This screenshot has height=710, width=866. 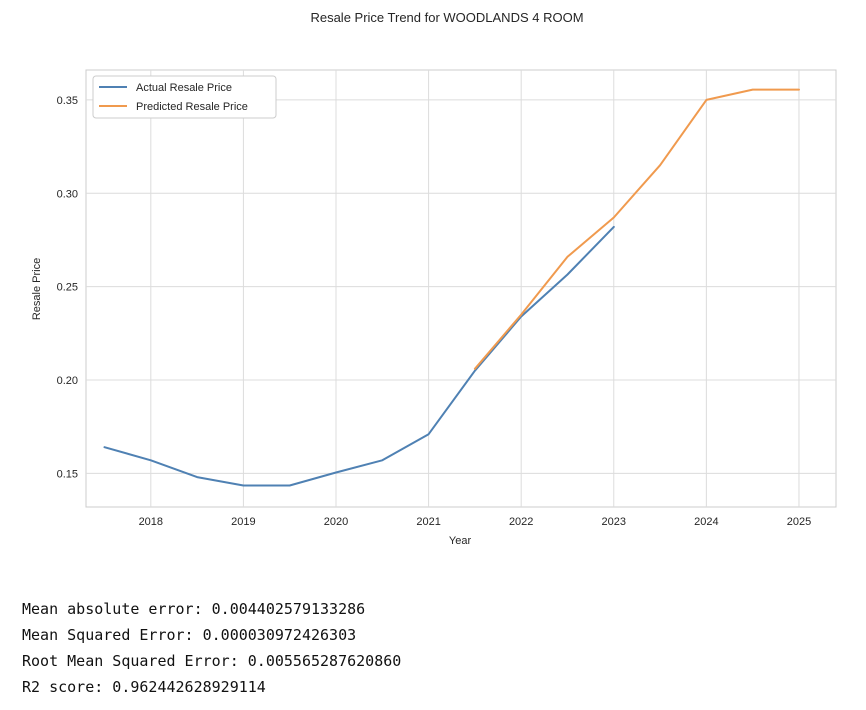 I want to click on x-tick-label: 2021, so click(x=428, y=522).